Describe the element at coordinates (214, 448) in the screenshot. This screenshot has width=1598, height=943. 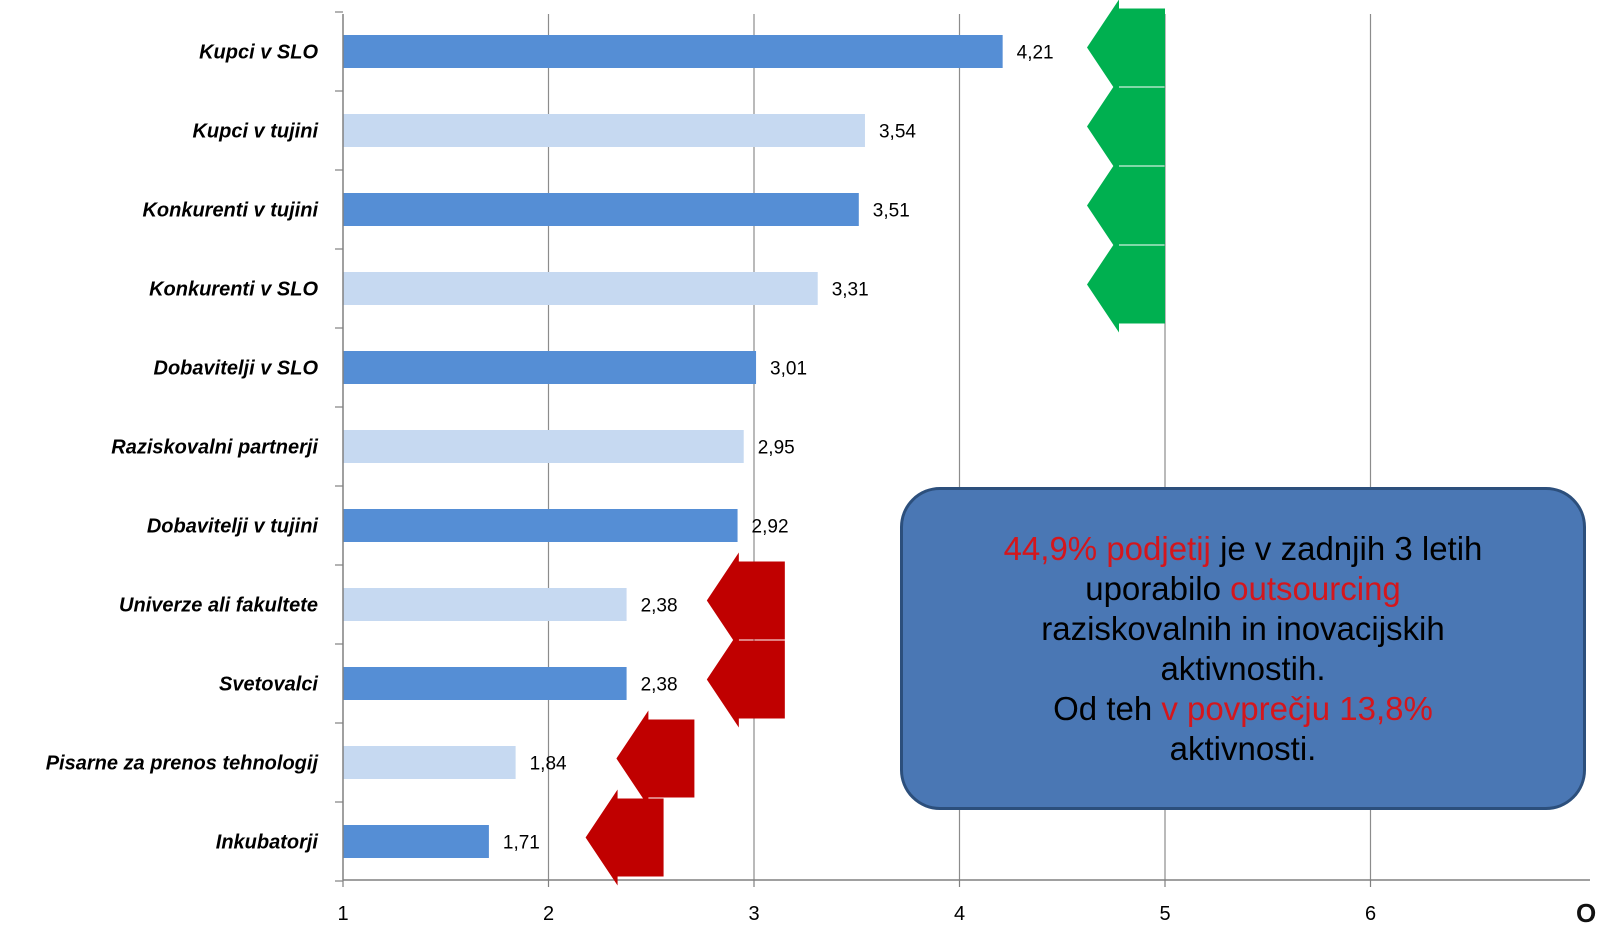
I see `category-label: Raziskovalni partnerji` at that location.